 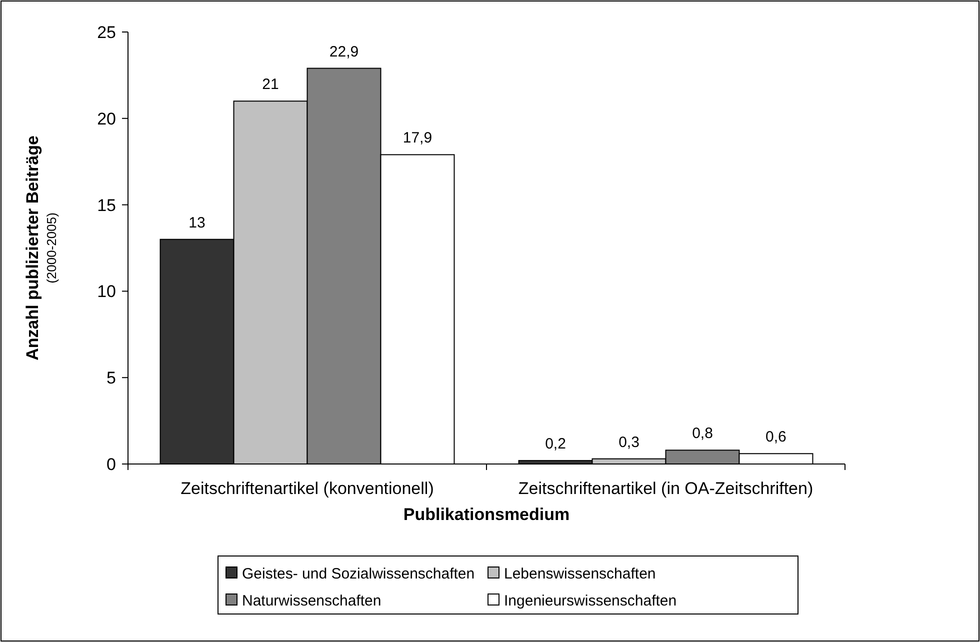 I want to click on data-label: 22,9, so click(x=344, y=51).